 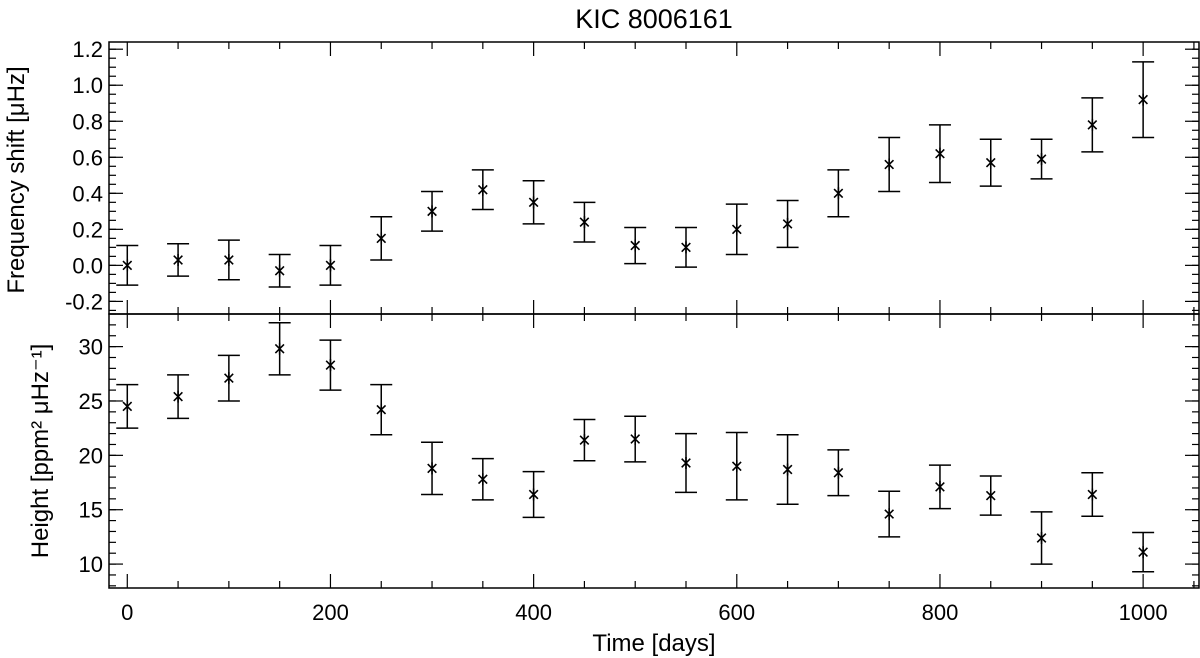 I want to click on y-tick-label: 10, so click(x=91, y=564).